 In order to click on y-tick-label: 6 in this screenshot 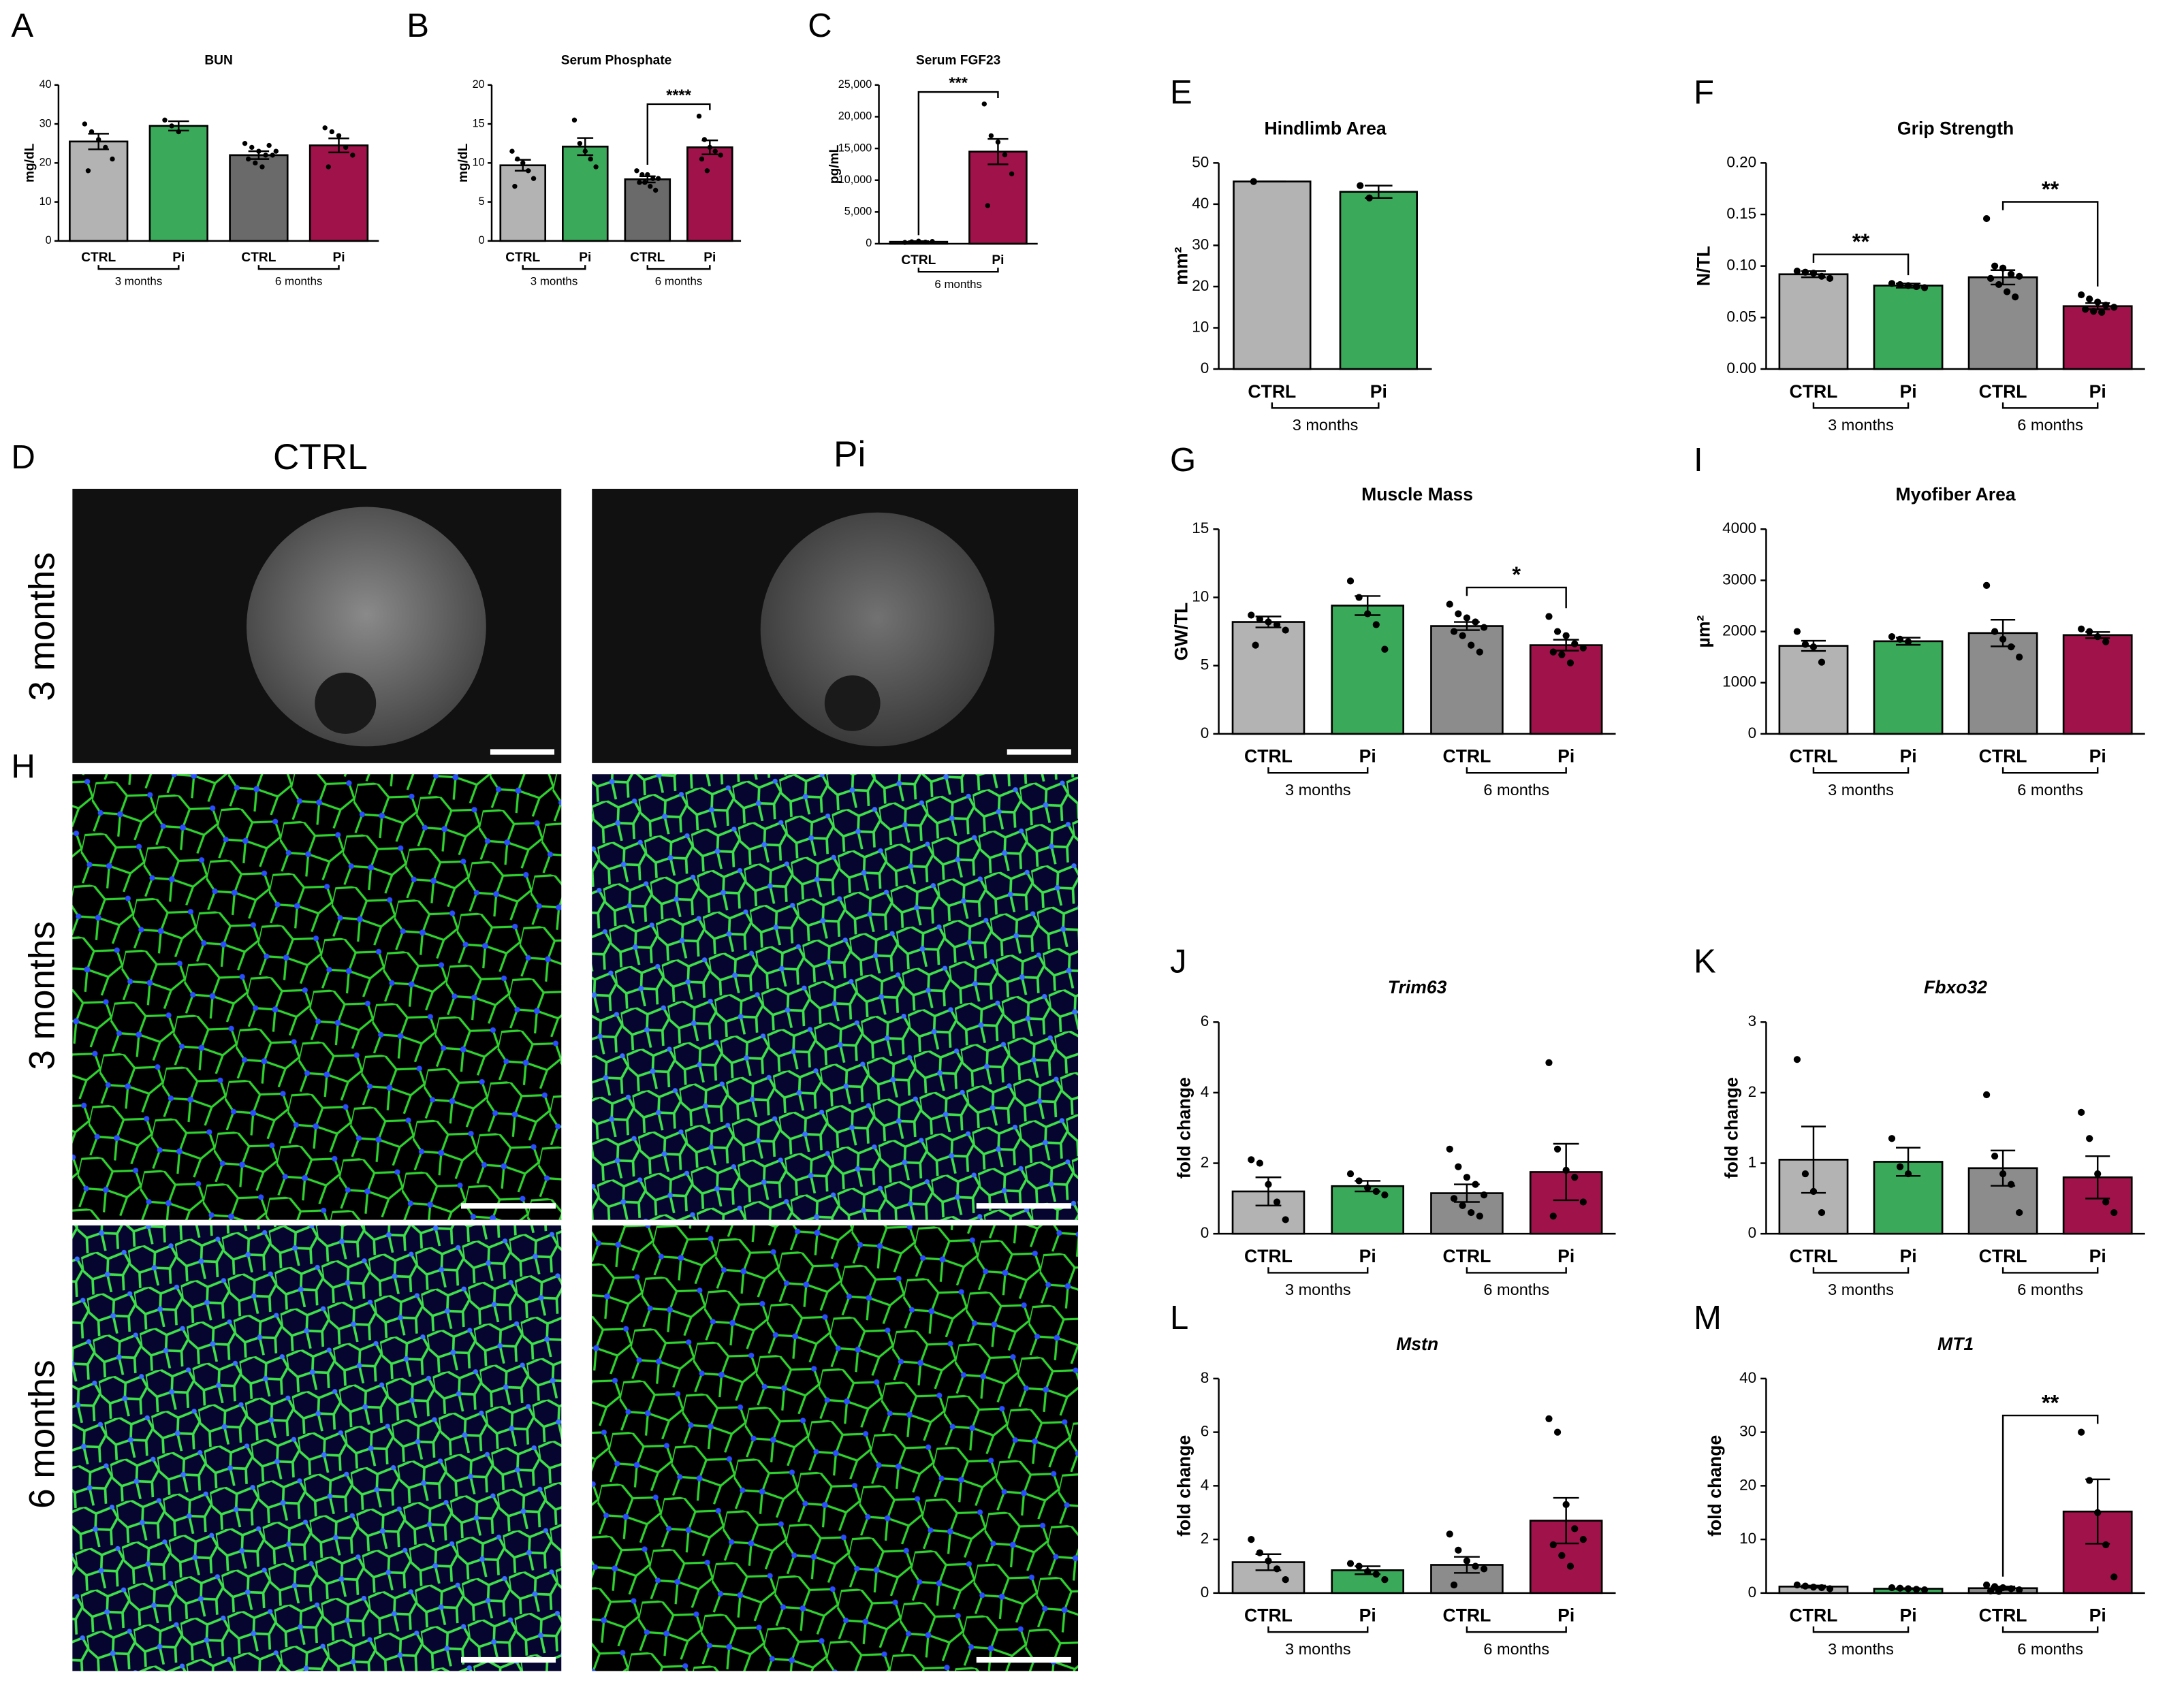, I will do `click(1205, 1431)`.